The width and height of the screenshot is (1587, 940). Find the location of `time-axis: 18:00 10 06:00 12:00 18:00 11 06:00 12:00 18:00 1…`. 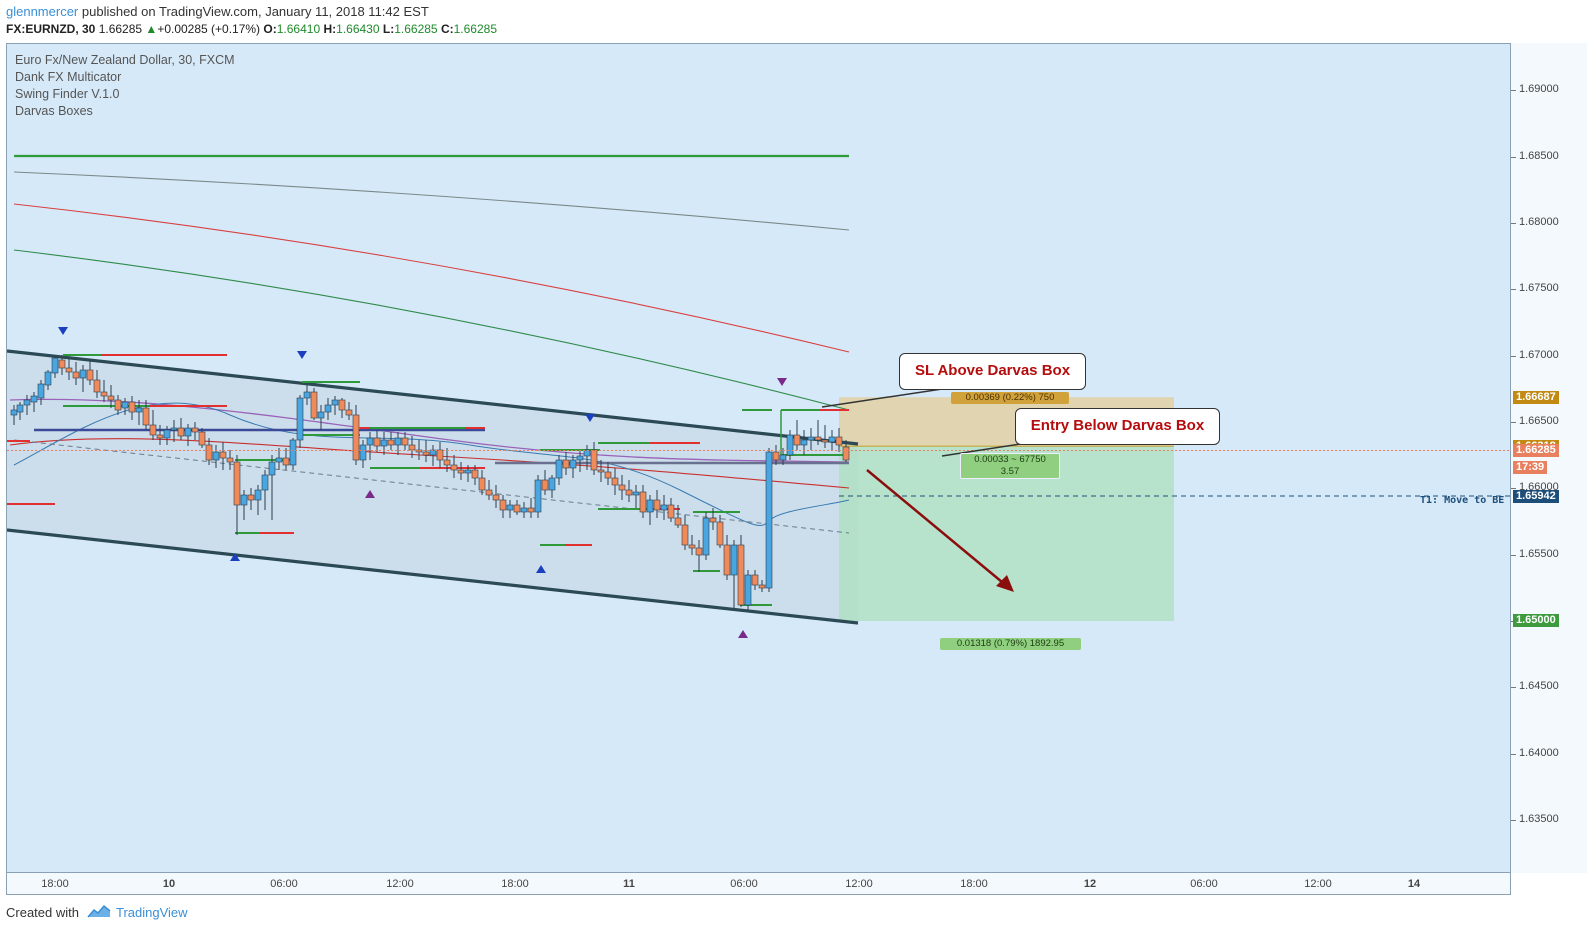

time-axis: 18:00 10 06:00 12:00 18:00 11 06:00 12:00 18:00 1… is located at coordinates (758, 884).